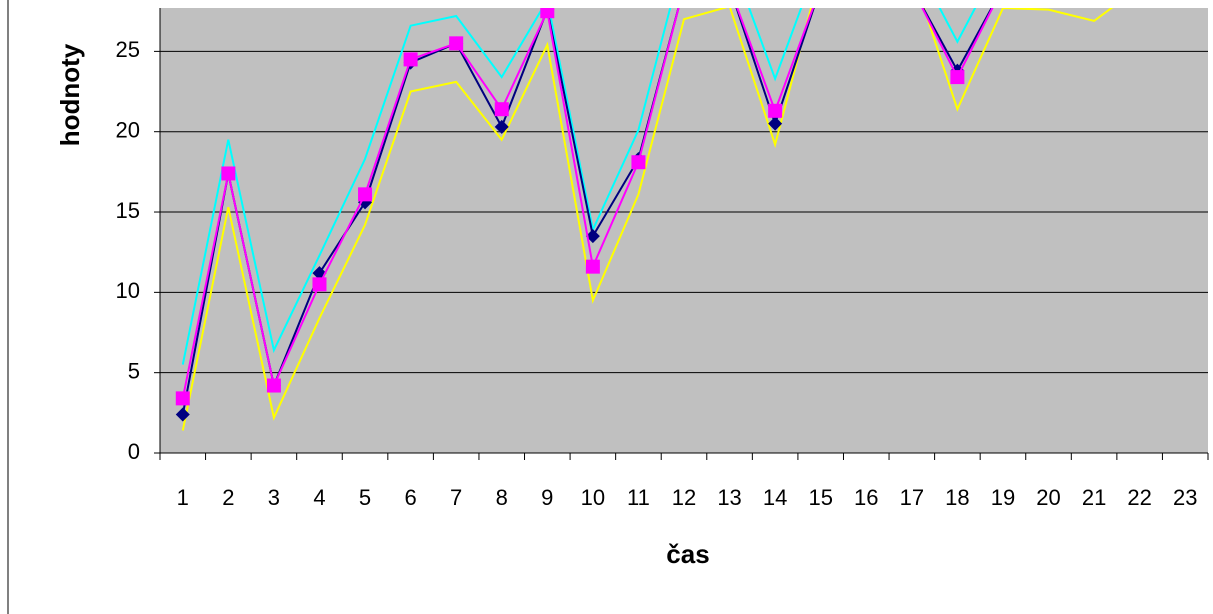 This screenshot has width=1213, height=614. Describe the element at coordinates (502, 497) in the screenshot. I see `x-tick-label: 8` at that location.